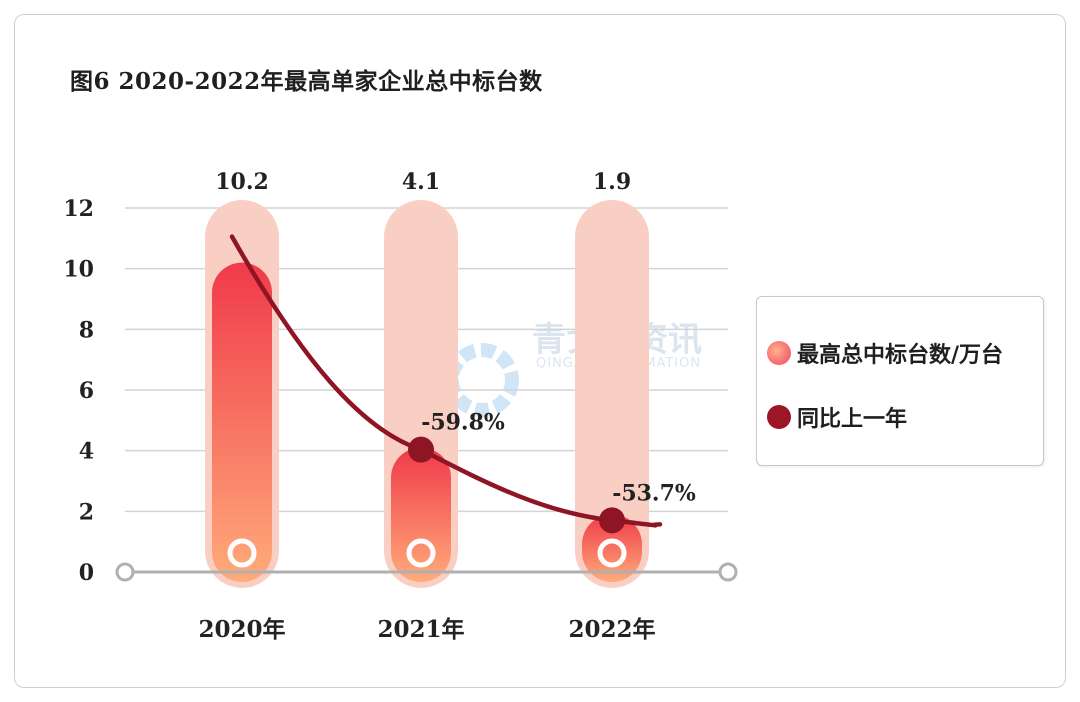  I want to click on x-axis-start-cap, so click(125, 572).